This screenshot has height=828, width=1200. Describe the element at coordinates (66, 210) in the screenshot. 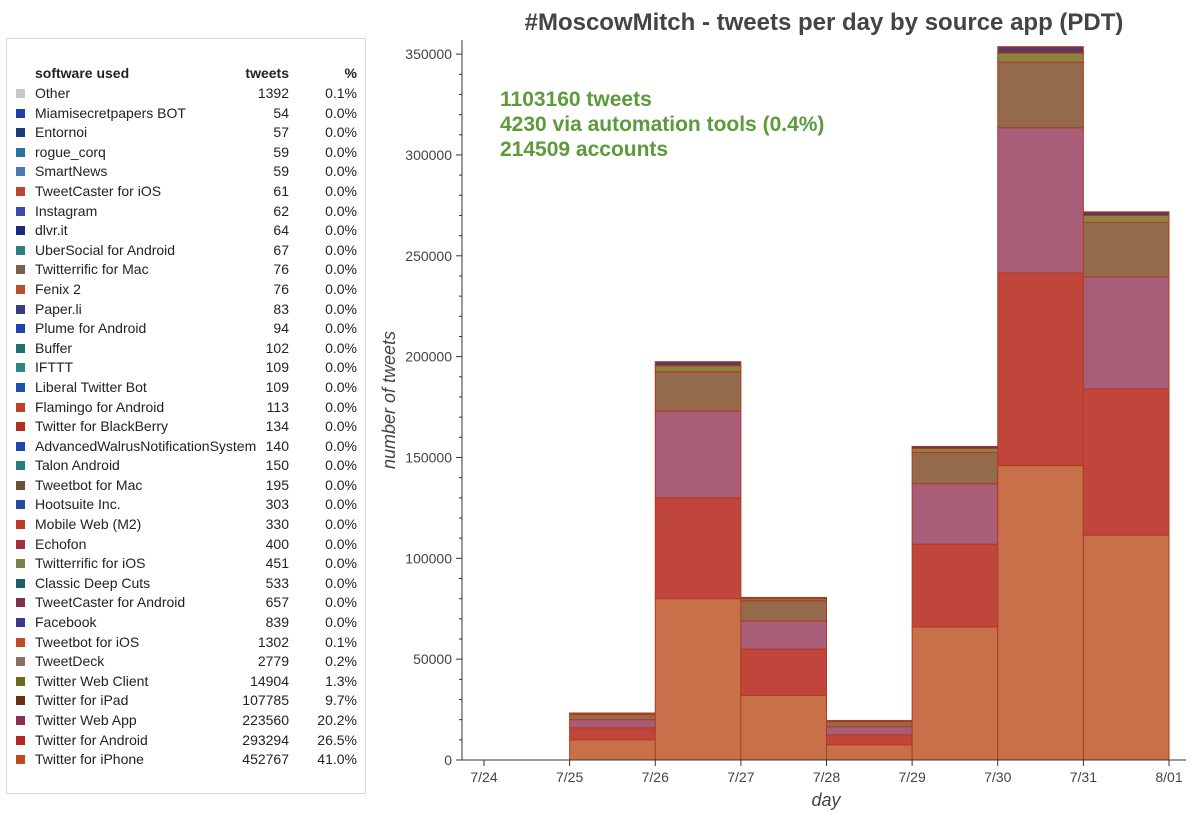

I see `legend-software-name: Instagram` at that location.